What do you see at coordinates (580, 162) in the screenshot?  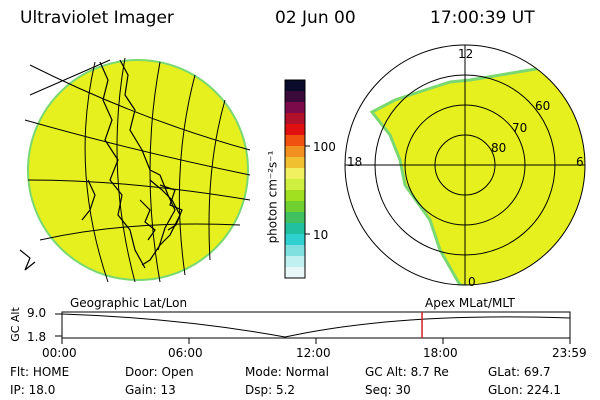 I see `polar-label-6: 6` at bounding box center [580, 162].